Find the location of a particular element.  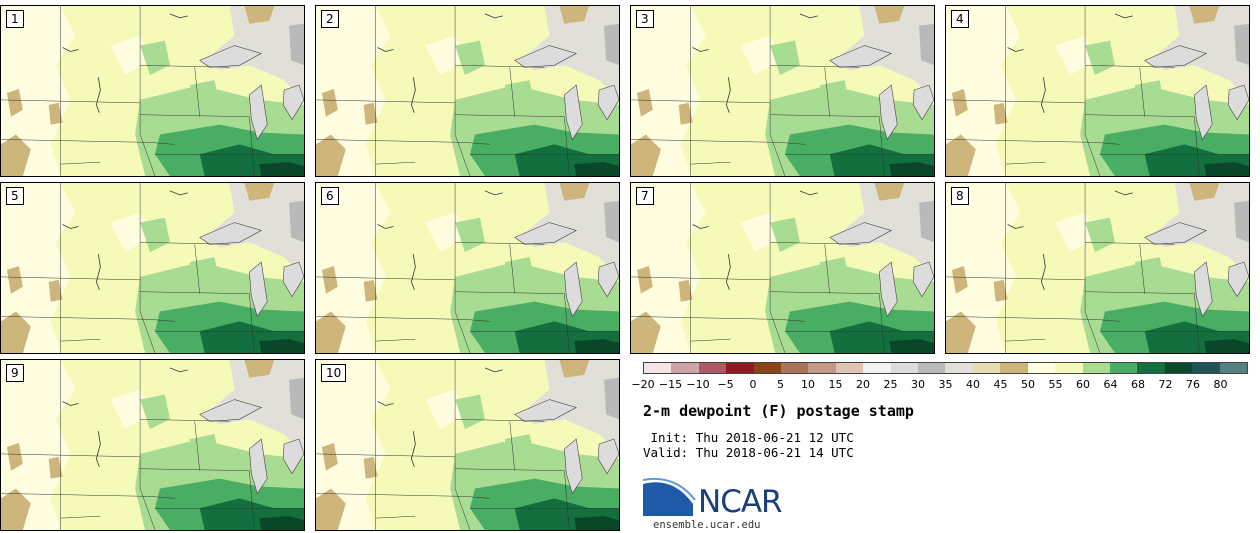

logo-text: NCAR is located at coordinates (740, 502).